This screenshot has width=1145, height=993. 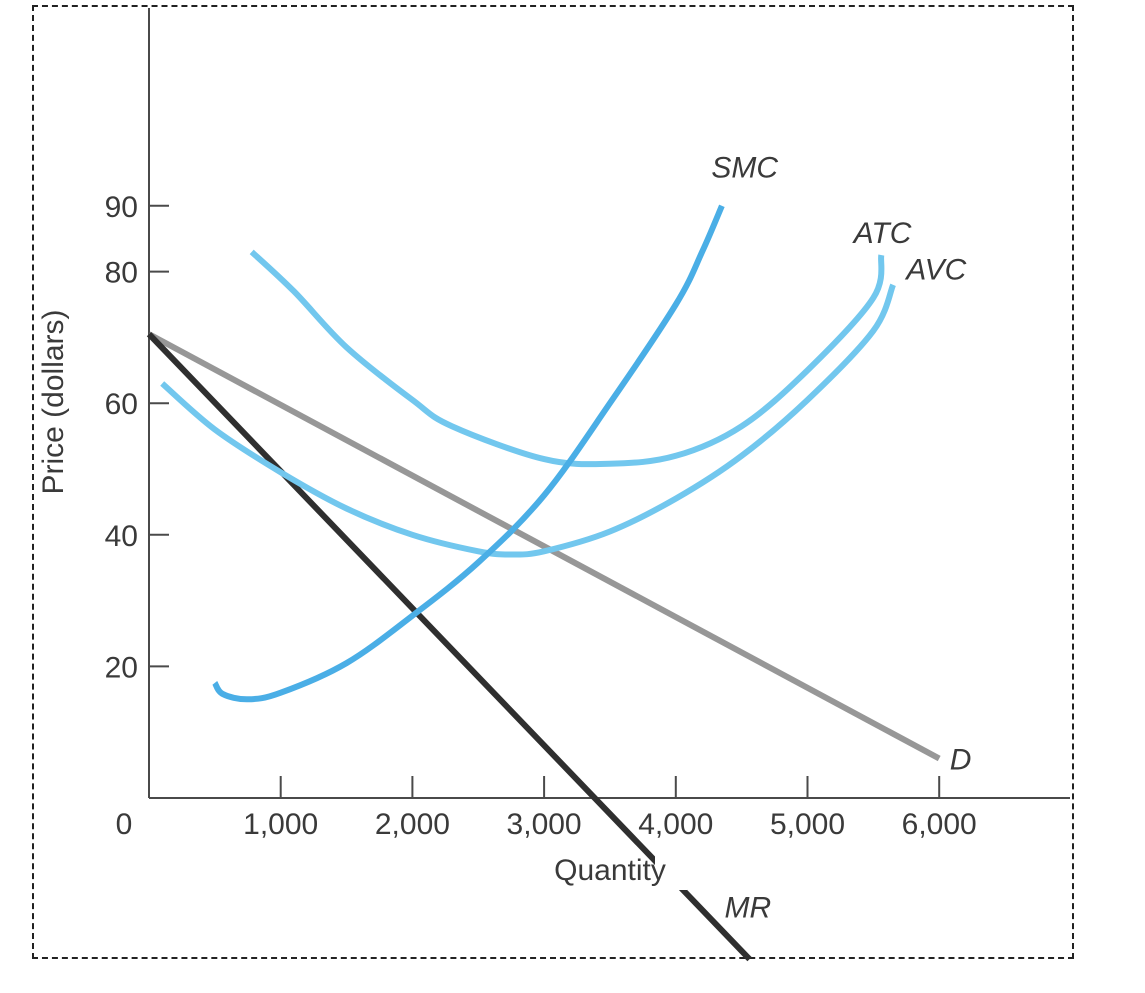 I want to click on x-tick-label: 1,000, so click(x=280, y=824).